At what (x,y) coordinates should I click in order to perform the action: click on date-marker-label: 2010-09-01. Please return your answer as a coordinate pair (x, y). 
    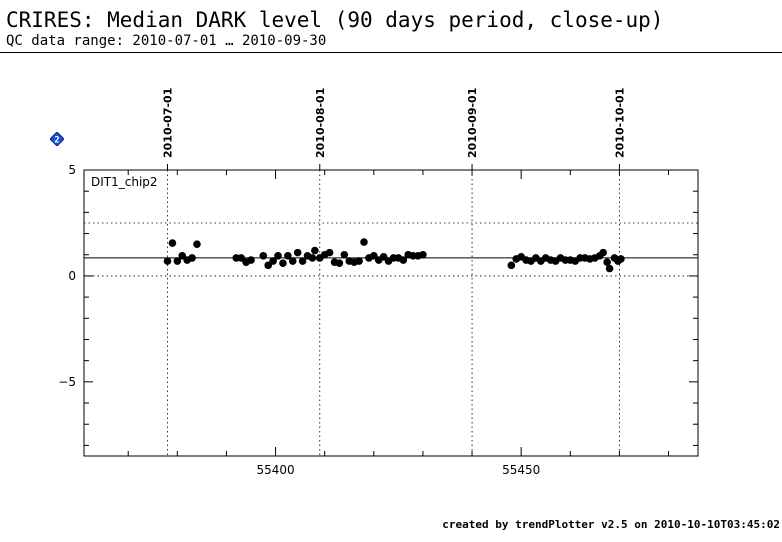
    Looking at the image, I should click on (472, 123).